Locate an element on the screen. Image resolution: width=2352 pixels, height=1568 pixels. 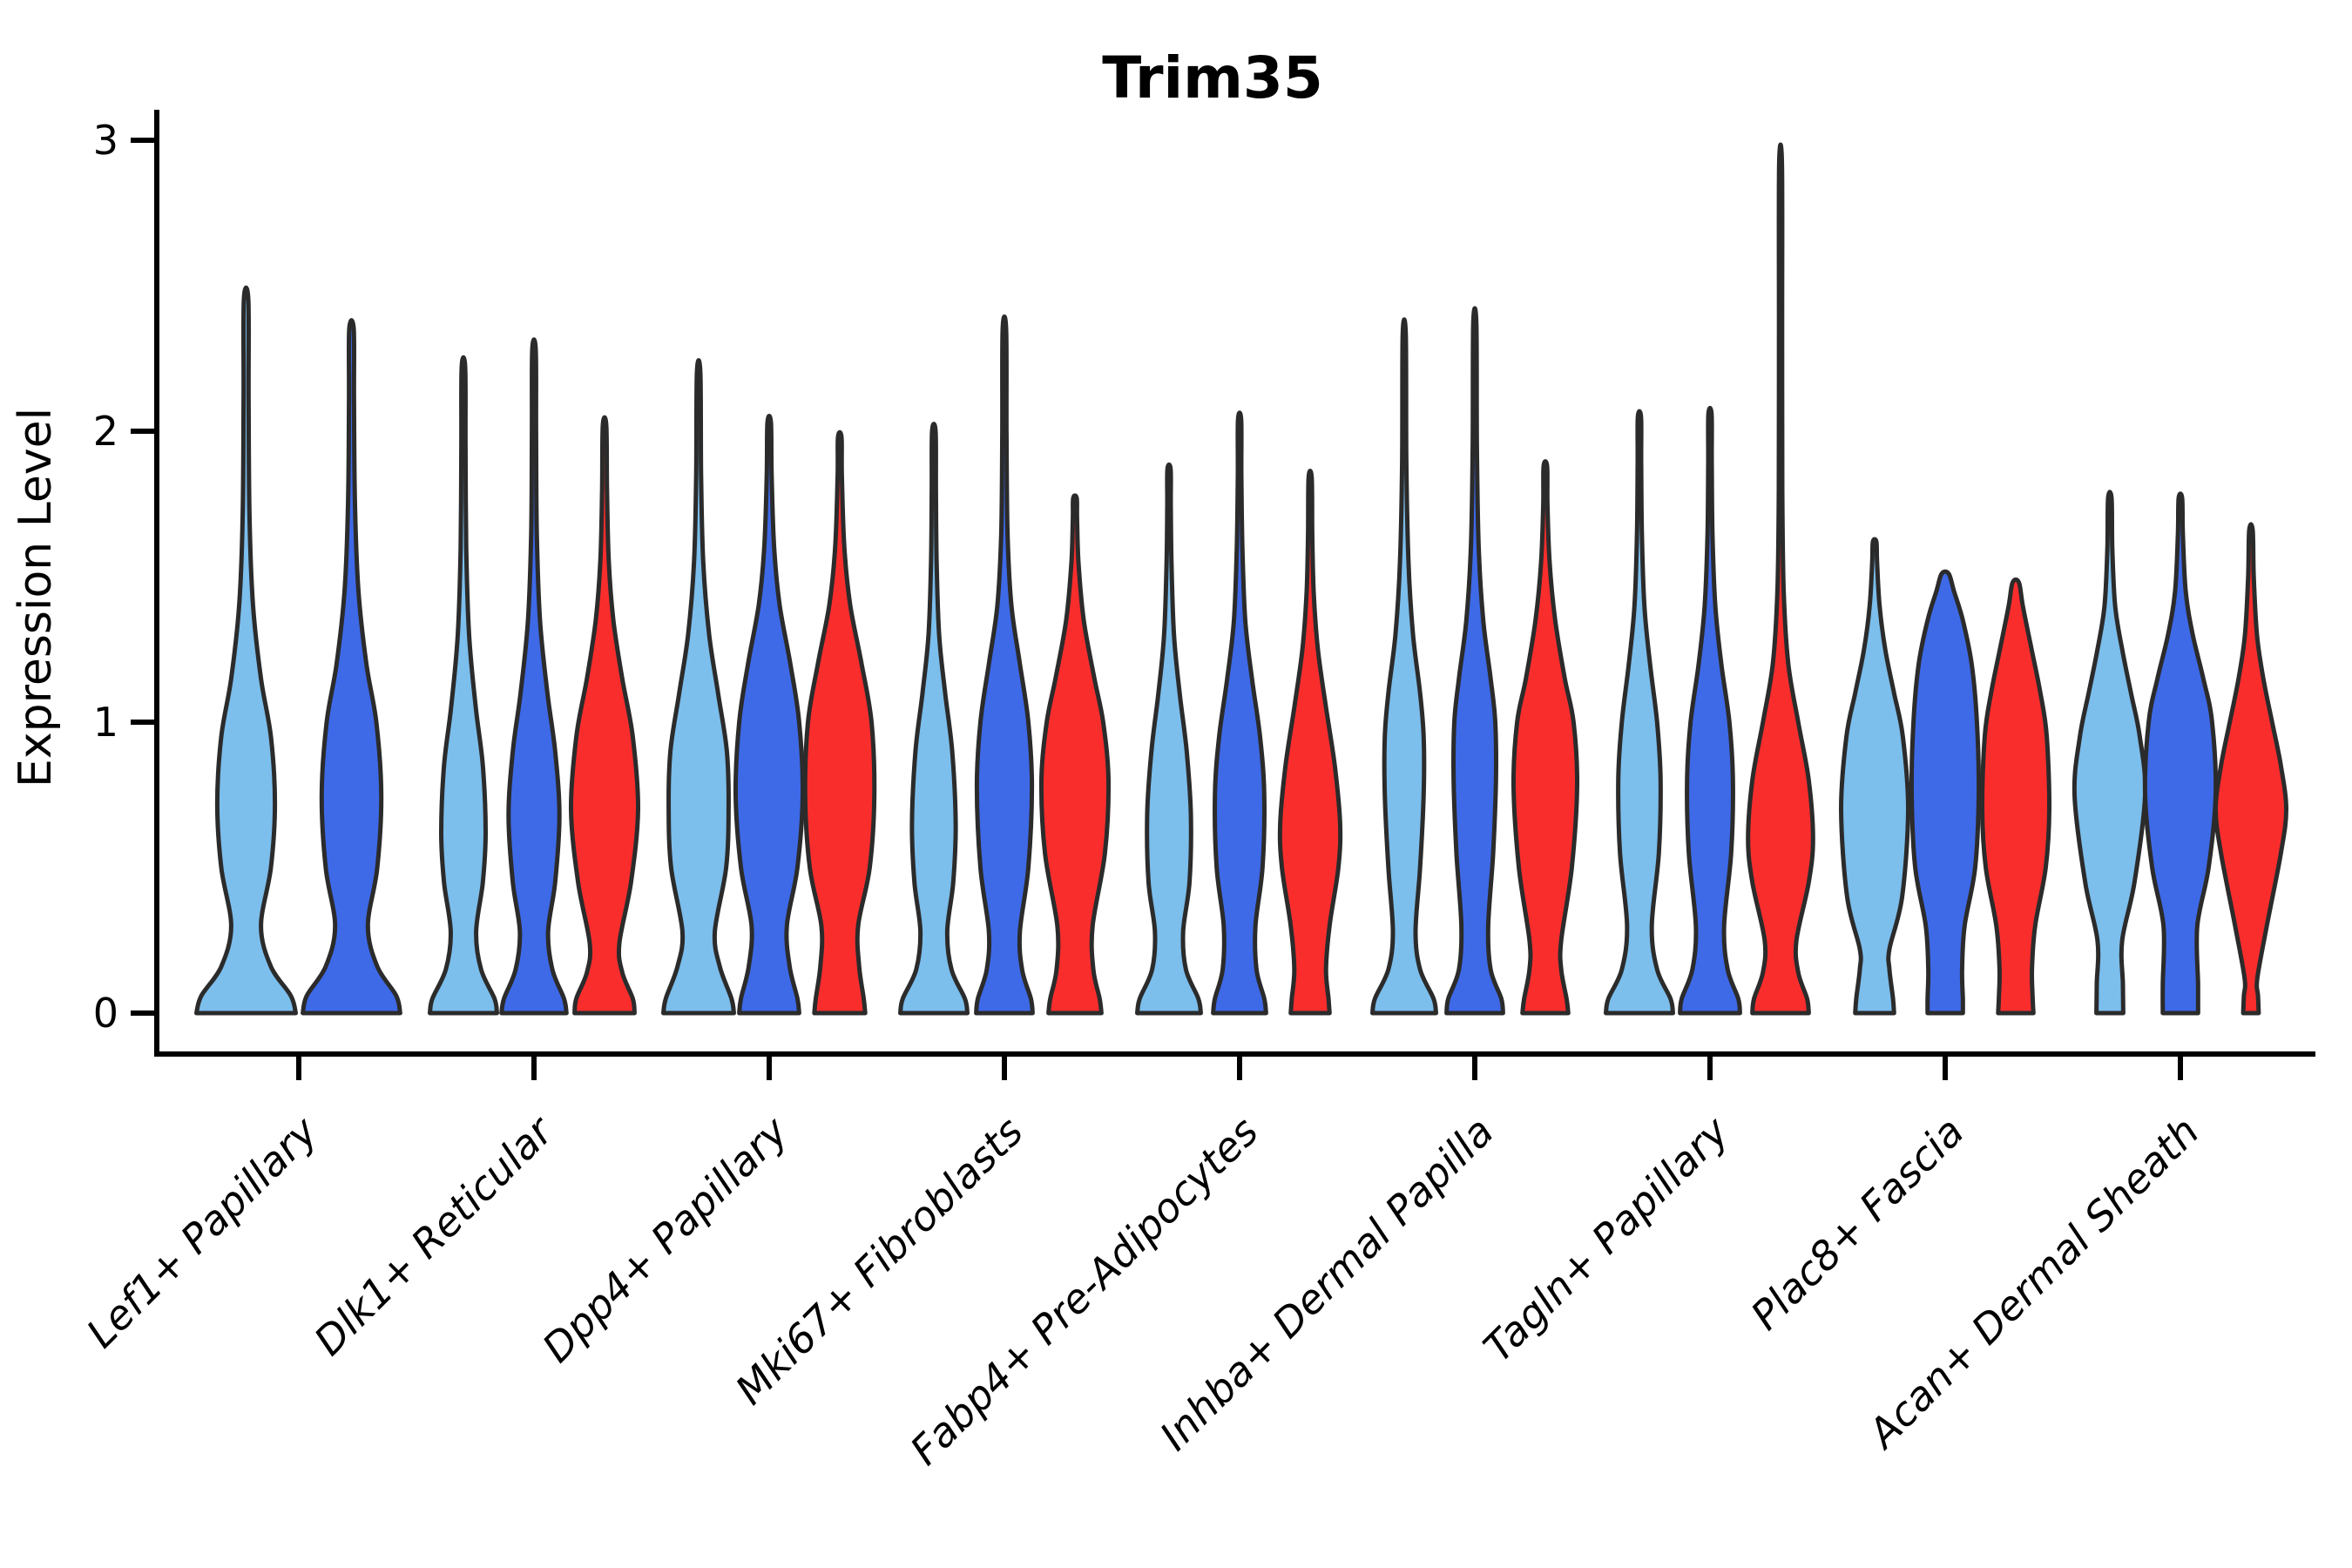
violin-sample-darkblue-plac8-fascia is located at coordinates (1945, 792).